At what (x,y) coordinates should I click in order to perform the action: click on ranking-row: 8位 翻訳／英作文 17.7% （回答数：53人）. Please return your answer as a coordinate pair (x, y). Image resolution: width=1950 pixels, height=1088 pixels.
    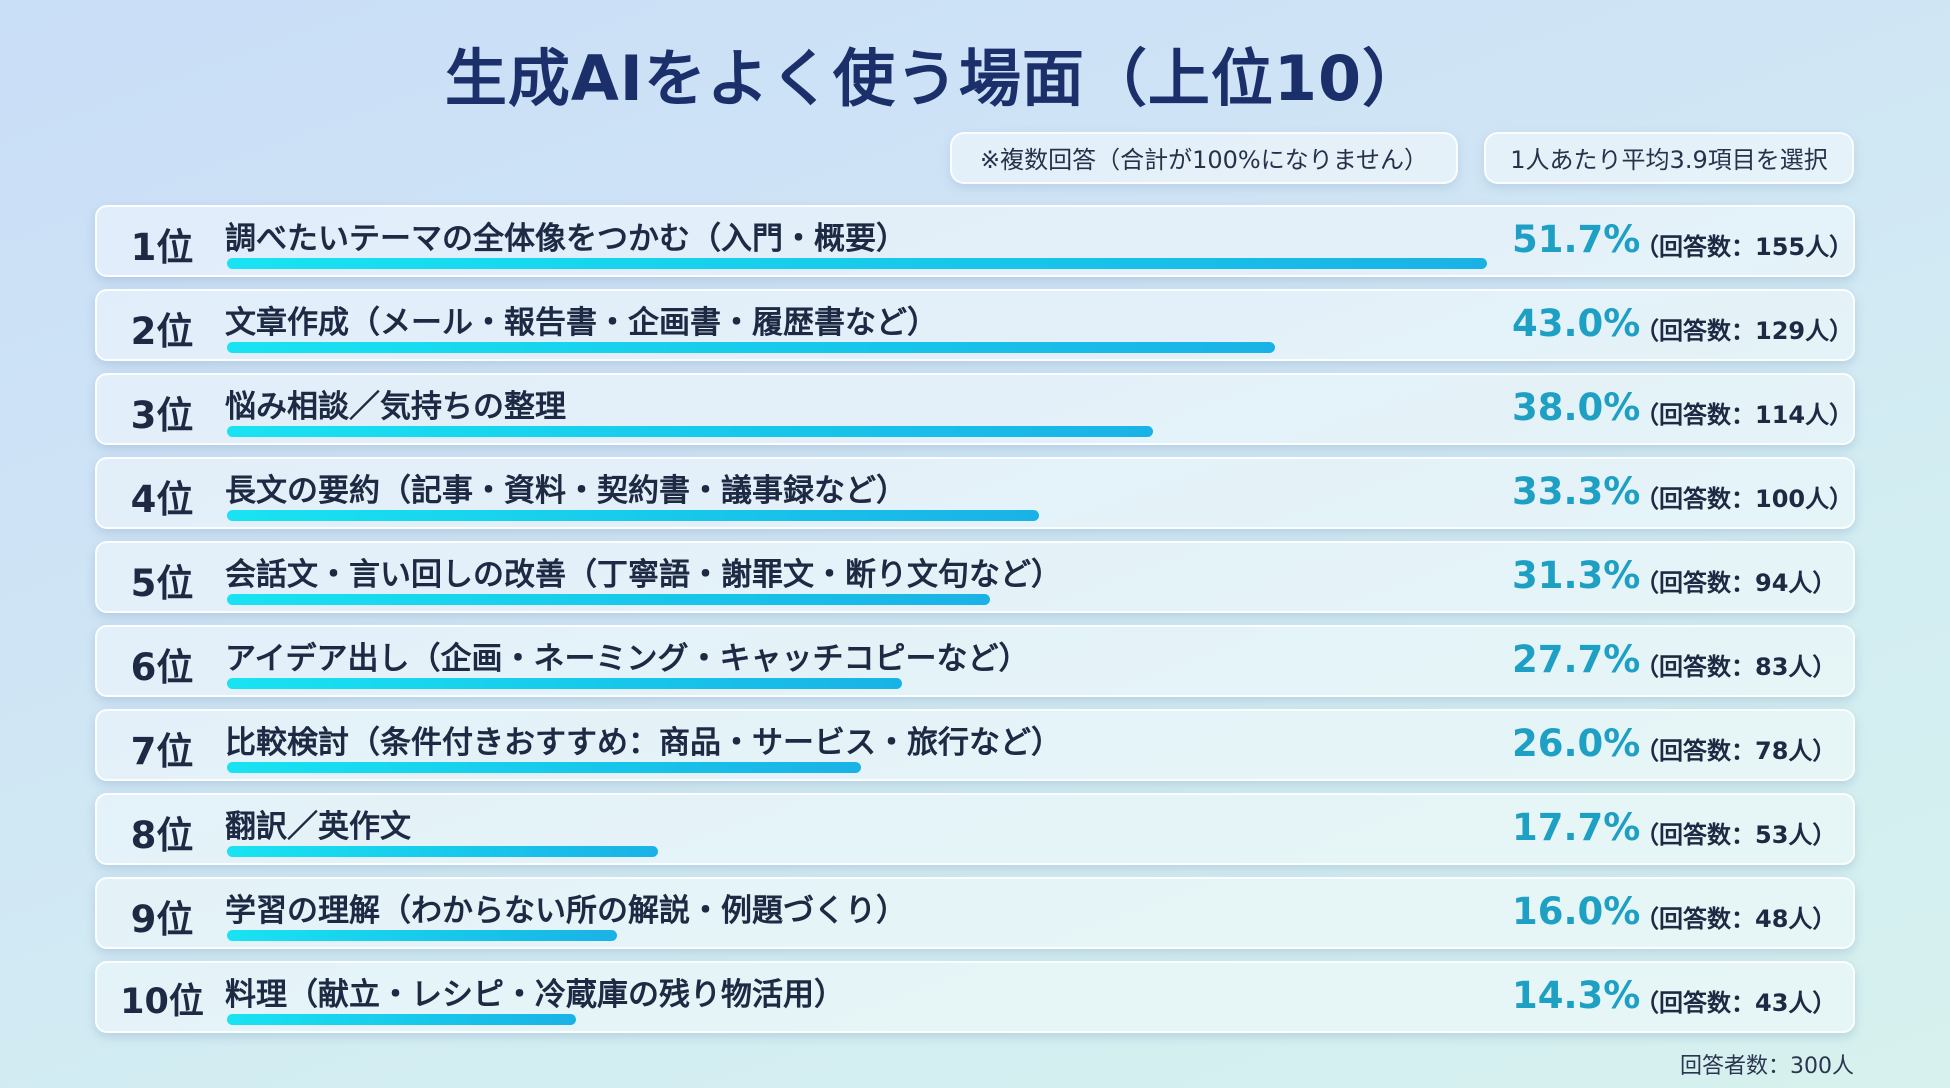
    Looking at the image, I should click on (975, 829).